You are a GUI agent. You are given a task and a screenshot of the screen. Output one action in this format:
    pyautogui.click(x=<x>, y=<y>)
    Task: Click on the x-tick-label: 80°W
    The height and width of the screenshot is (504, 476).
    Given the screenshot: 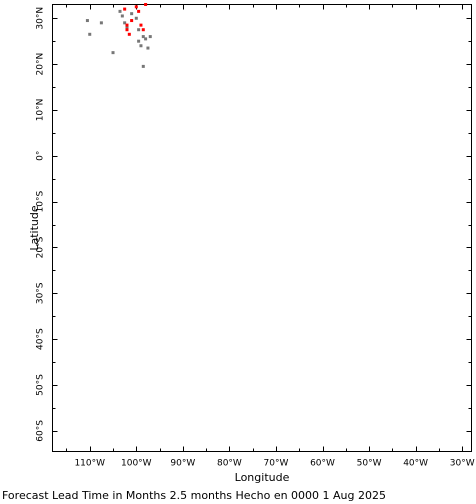 What is the action you would take?
    pyautogui.click(x=229, y=464)
    